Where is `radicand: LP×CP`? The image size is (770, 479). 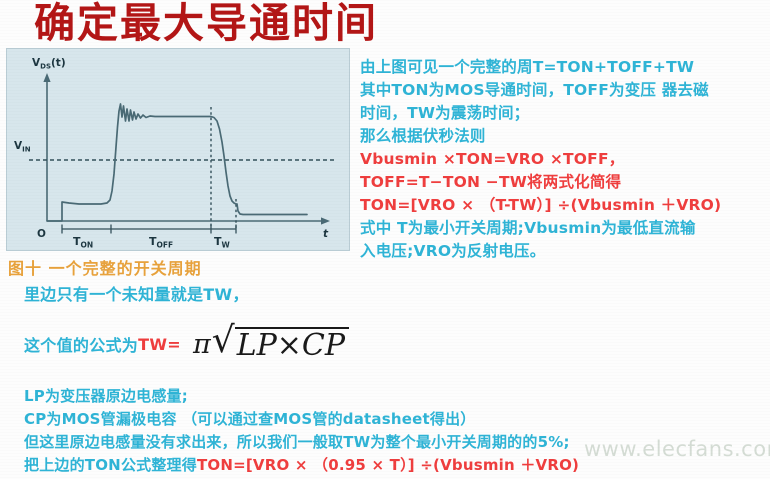 radicand: LP×CP is located at coordinates (292, 344).